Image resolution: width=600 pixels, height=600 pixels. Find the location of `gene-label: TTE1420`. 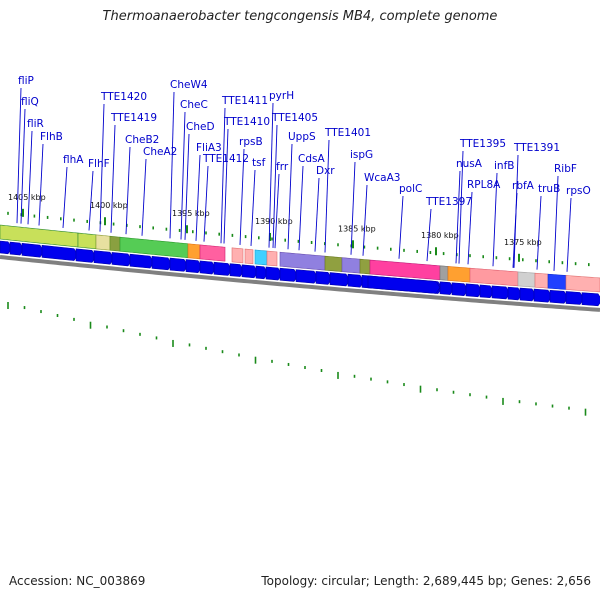

gene-label: TTE1420 is located at coordinates (123, 97).